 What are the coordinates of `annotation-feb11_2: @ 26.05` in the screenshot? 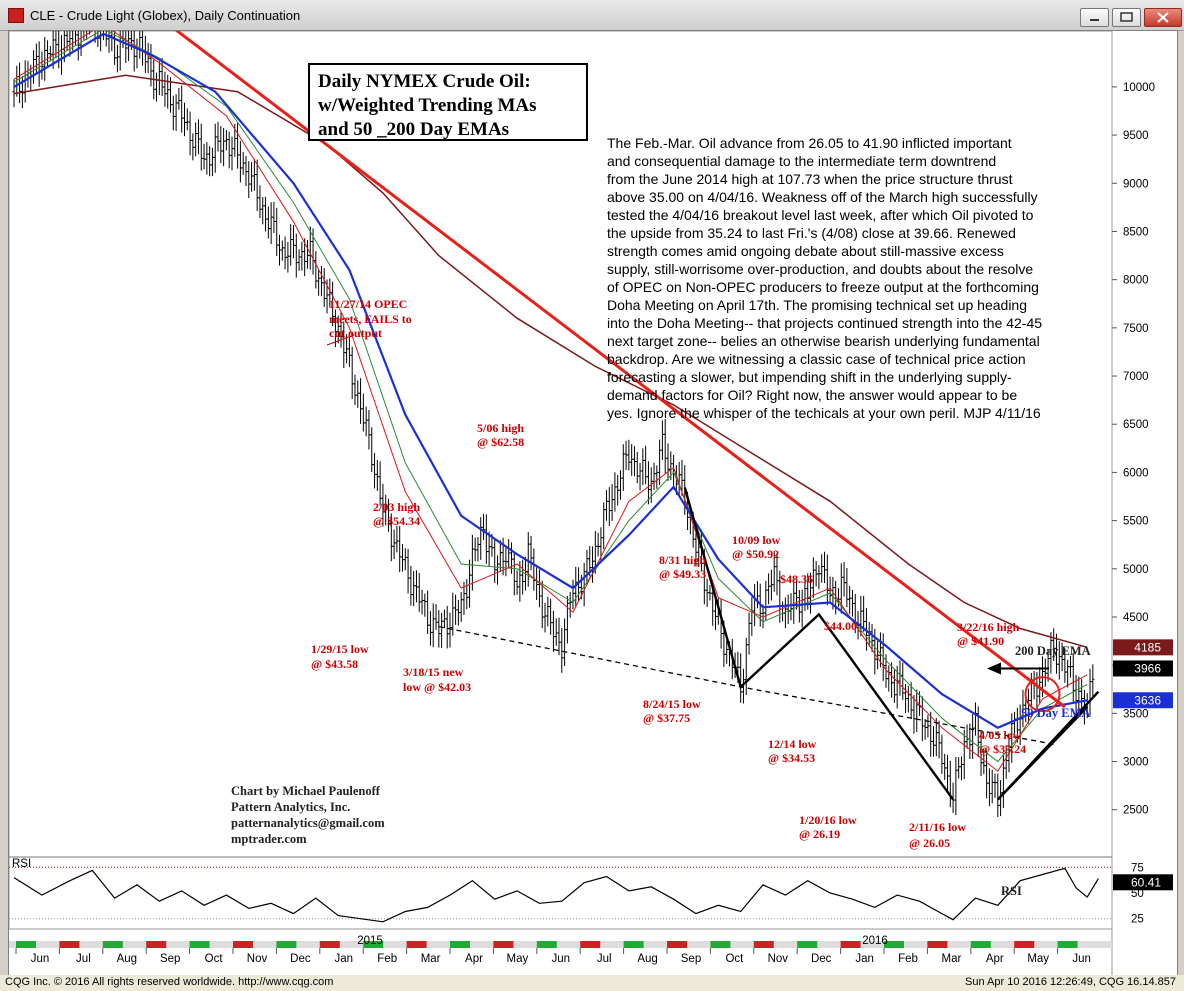 It's located at (929, 843).